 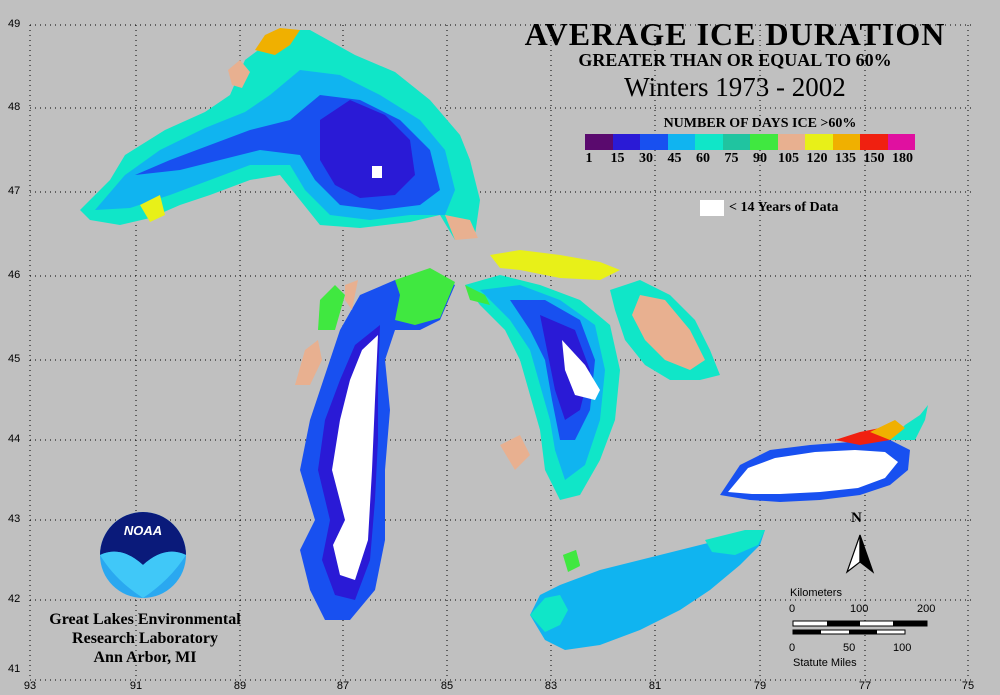 I want to click on legend-tick-label: 120, so click(x=817, y=158).